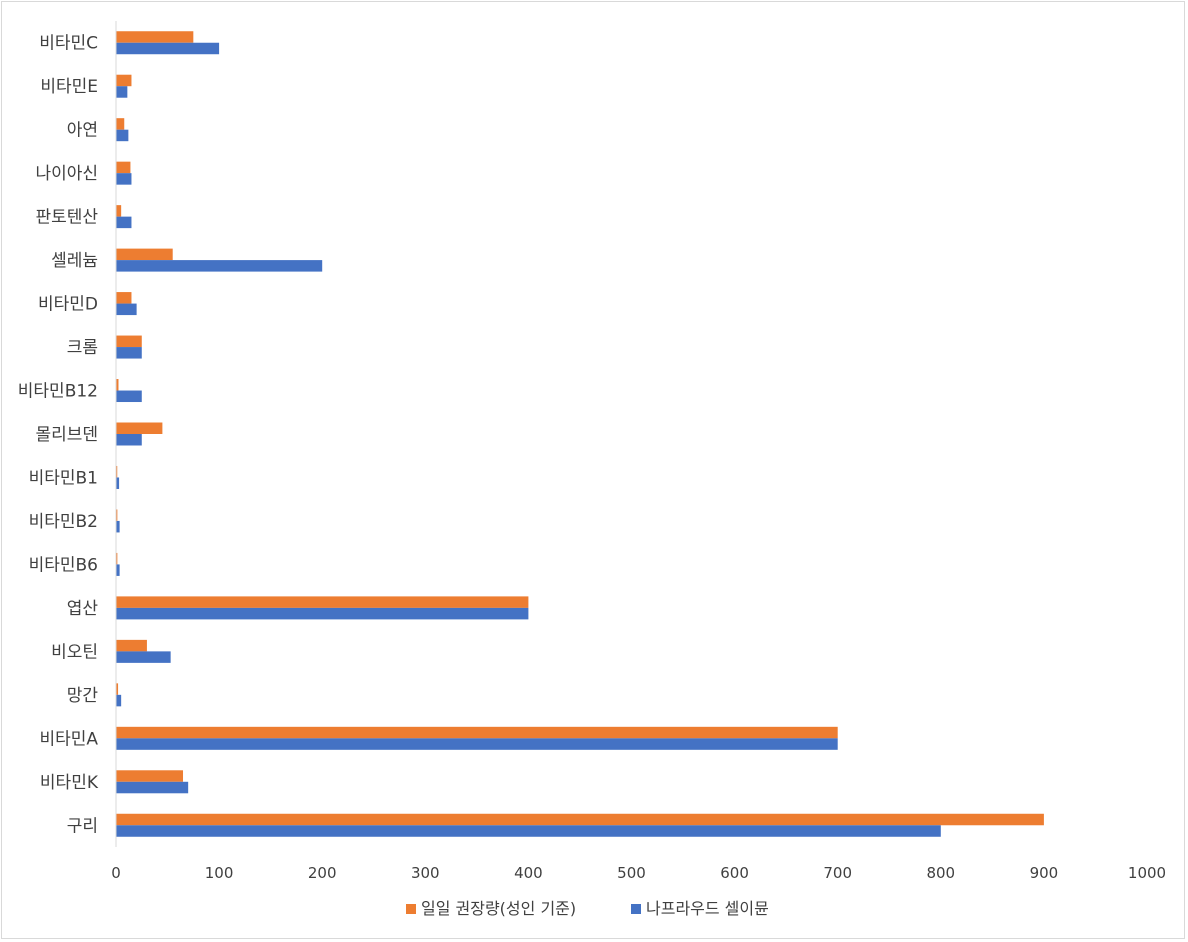  What do you see at coordinates (83, 696) in the screenshot?
I see `category-label: 망간` at bounding box center [83, 696].